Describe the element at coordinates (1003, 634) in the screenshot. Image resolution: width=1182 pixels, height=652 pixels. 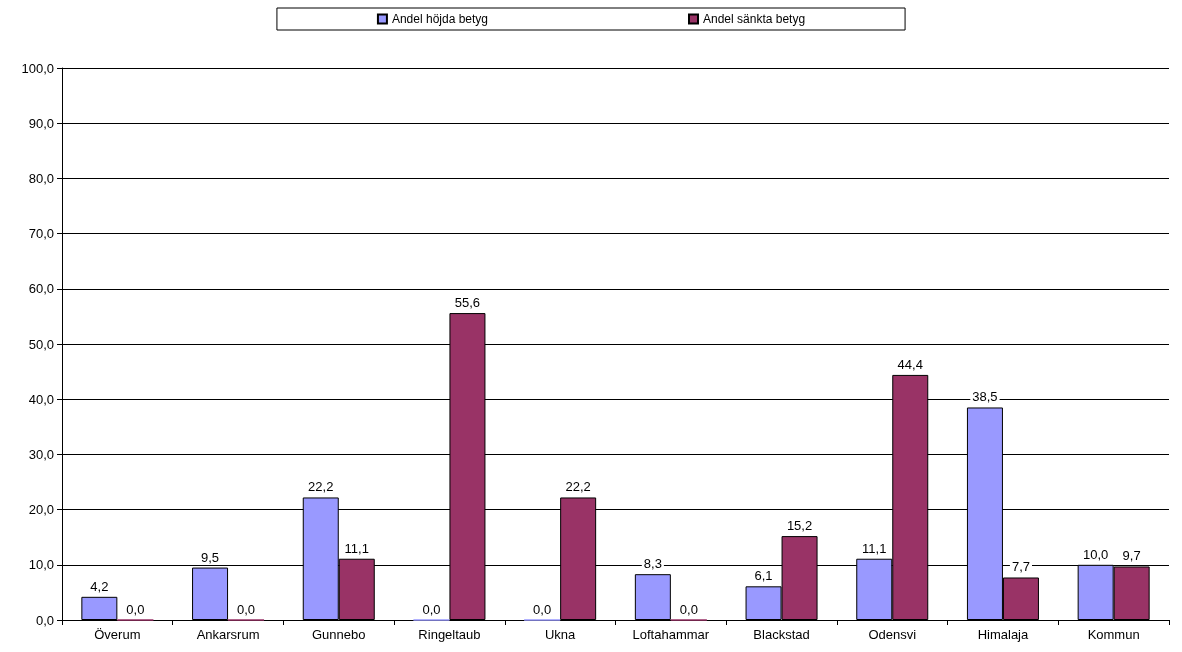
I see `x-tick-label: Himalaja` at that location.